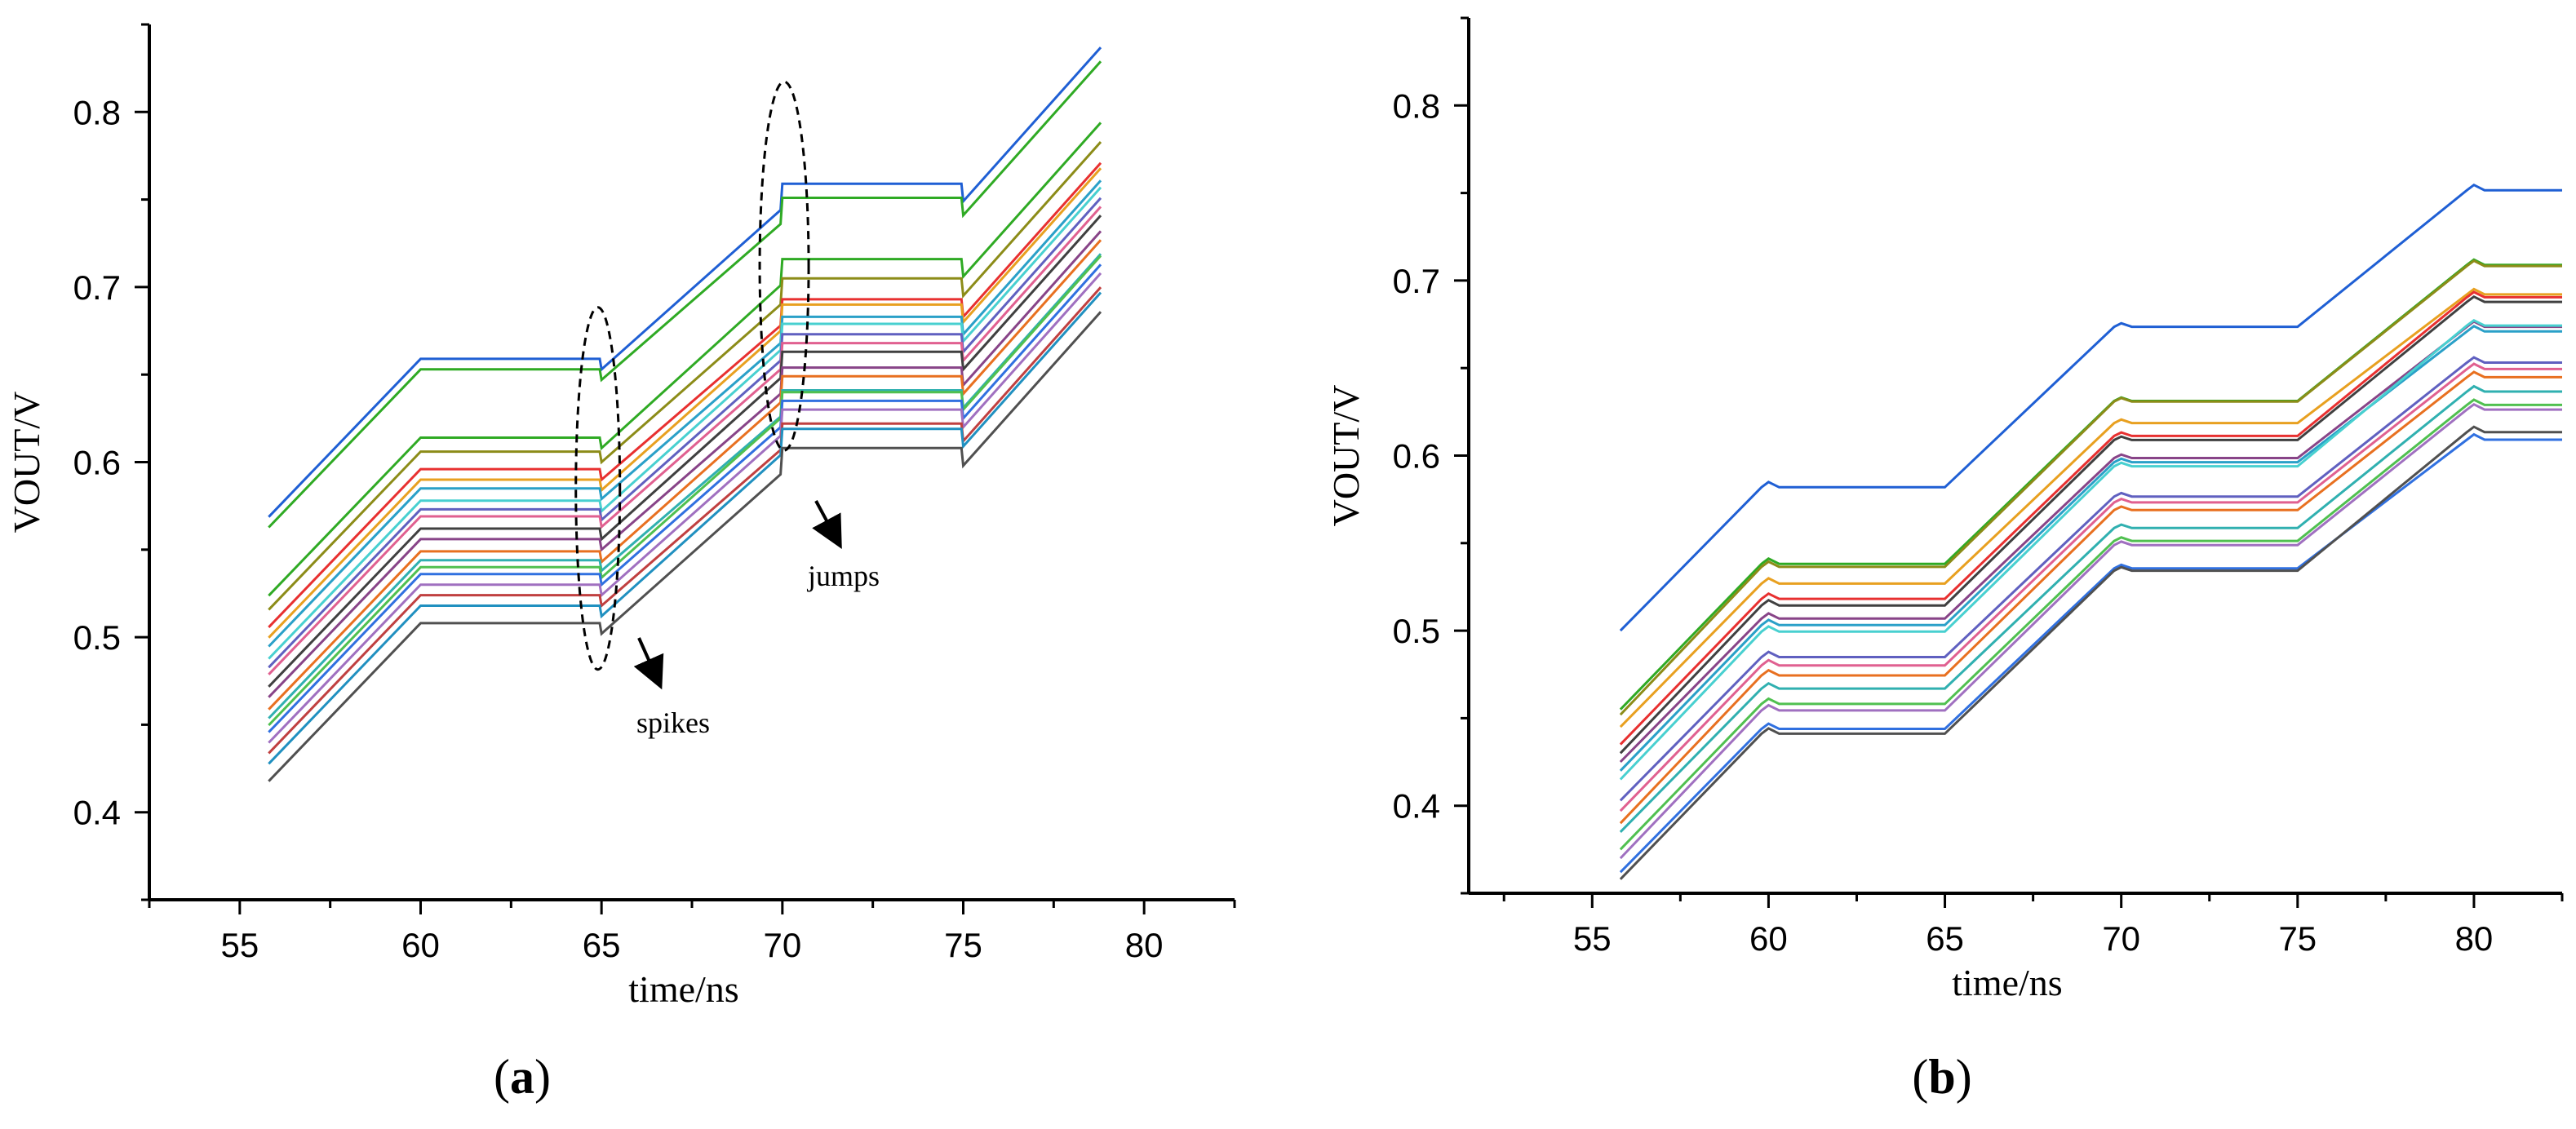 This screenshot has height=1129, width=2576. Describe the element at coordinates (1941, 1077) in the screenshot. I see `panel-label: (b)` at that location.